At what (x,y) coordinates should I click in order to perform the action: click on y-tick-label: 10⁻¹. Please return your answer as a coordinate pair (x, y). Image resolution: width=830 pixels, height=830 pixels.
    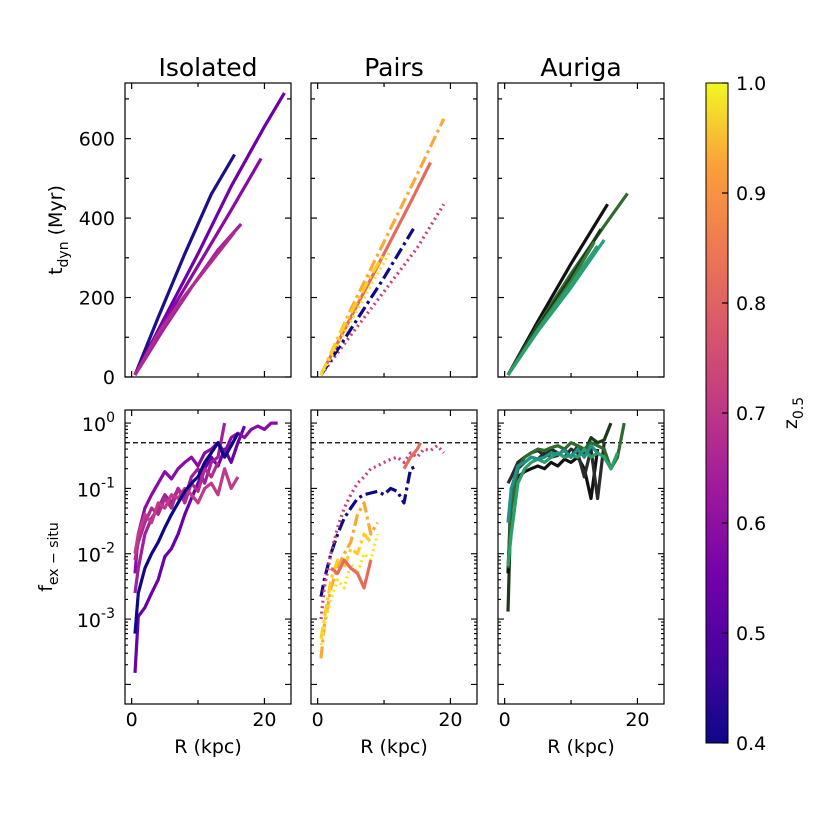
    Looking at the image, I should click on (96, 488).